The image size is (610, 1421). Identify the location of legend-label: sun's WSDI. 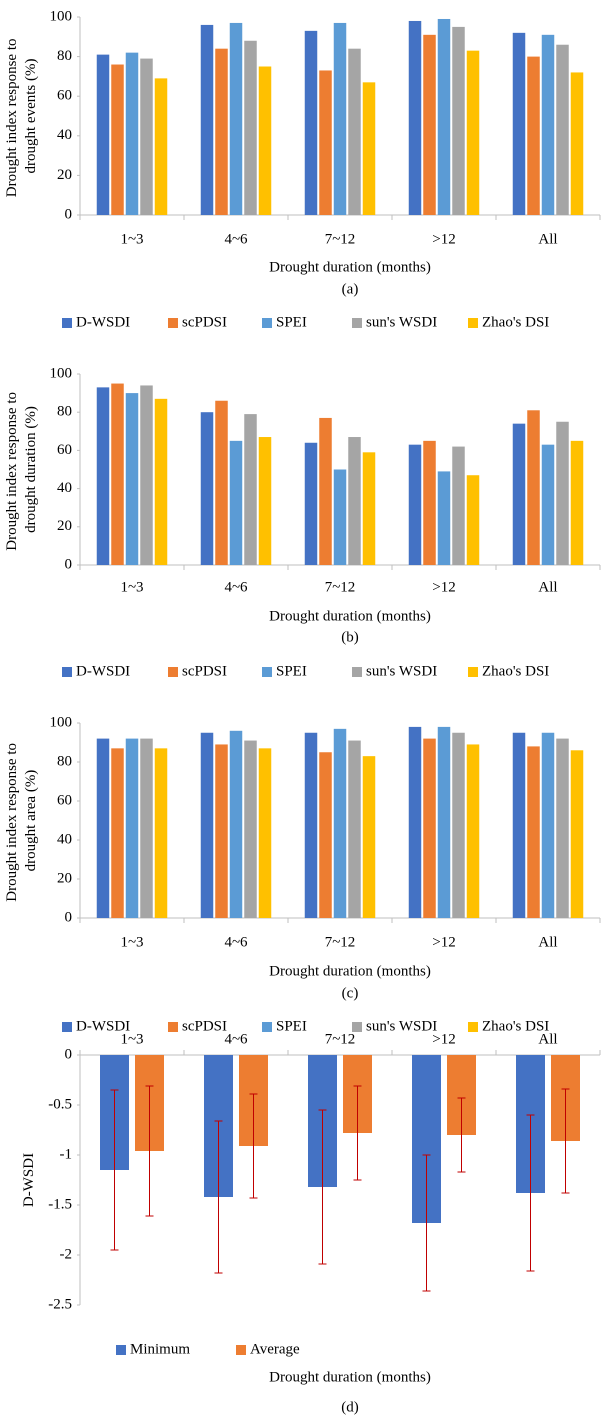
(401, 1026).